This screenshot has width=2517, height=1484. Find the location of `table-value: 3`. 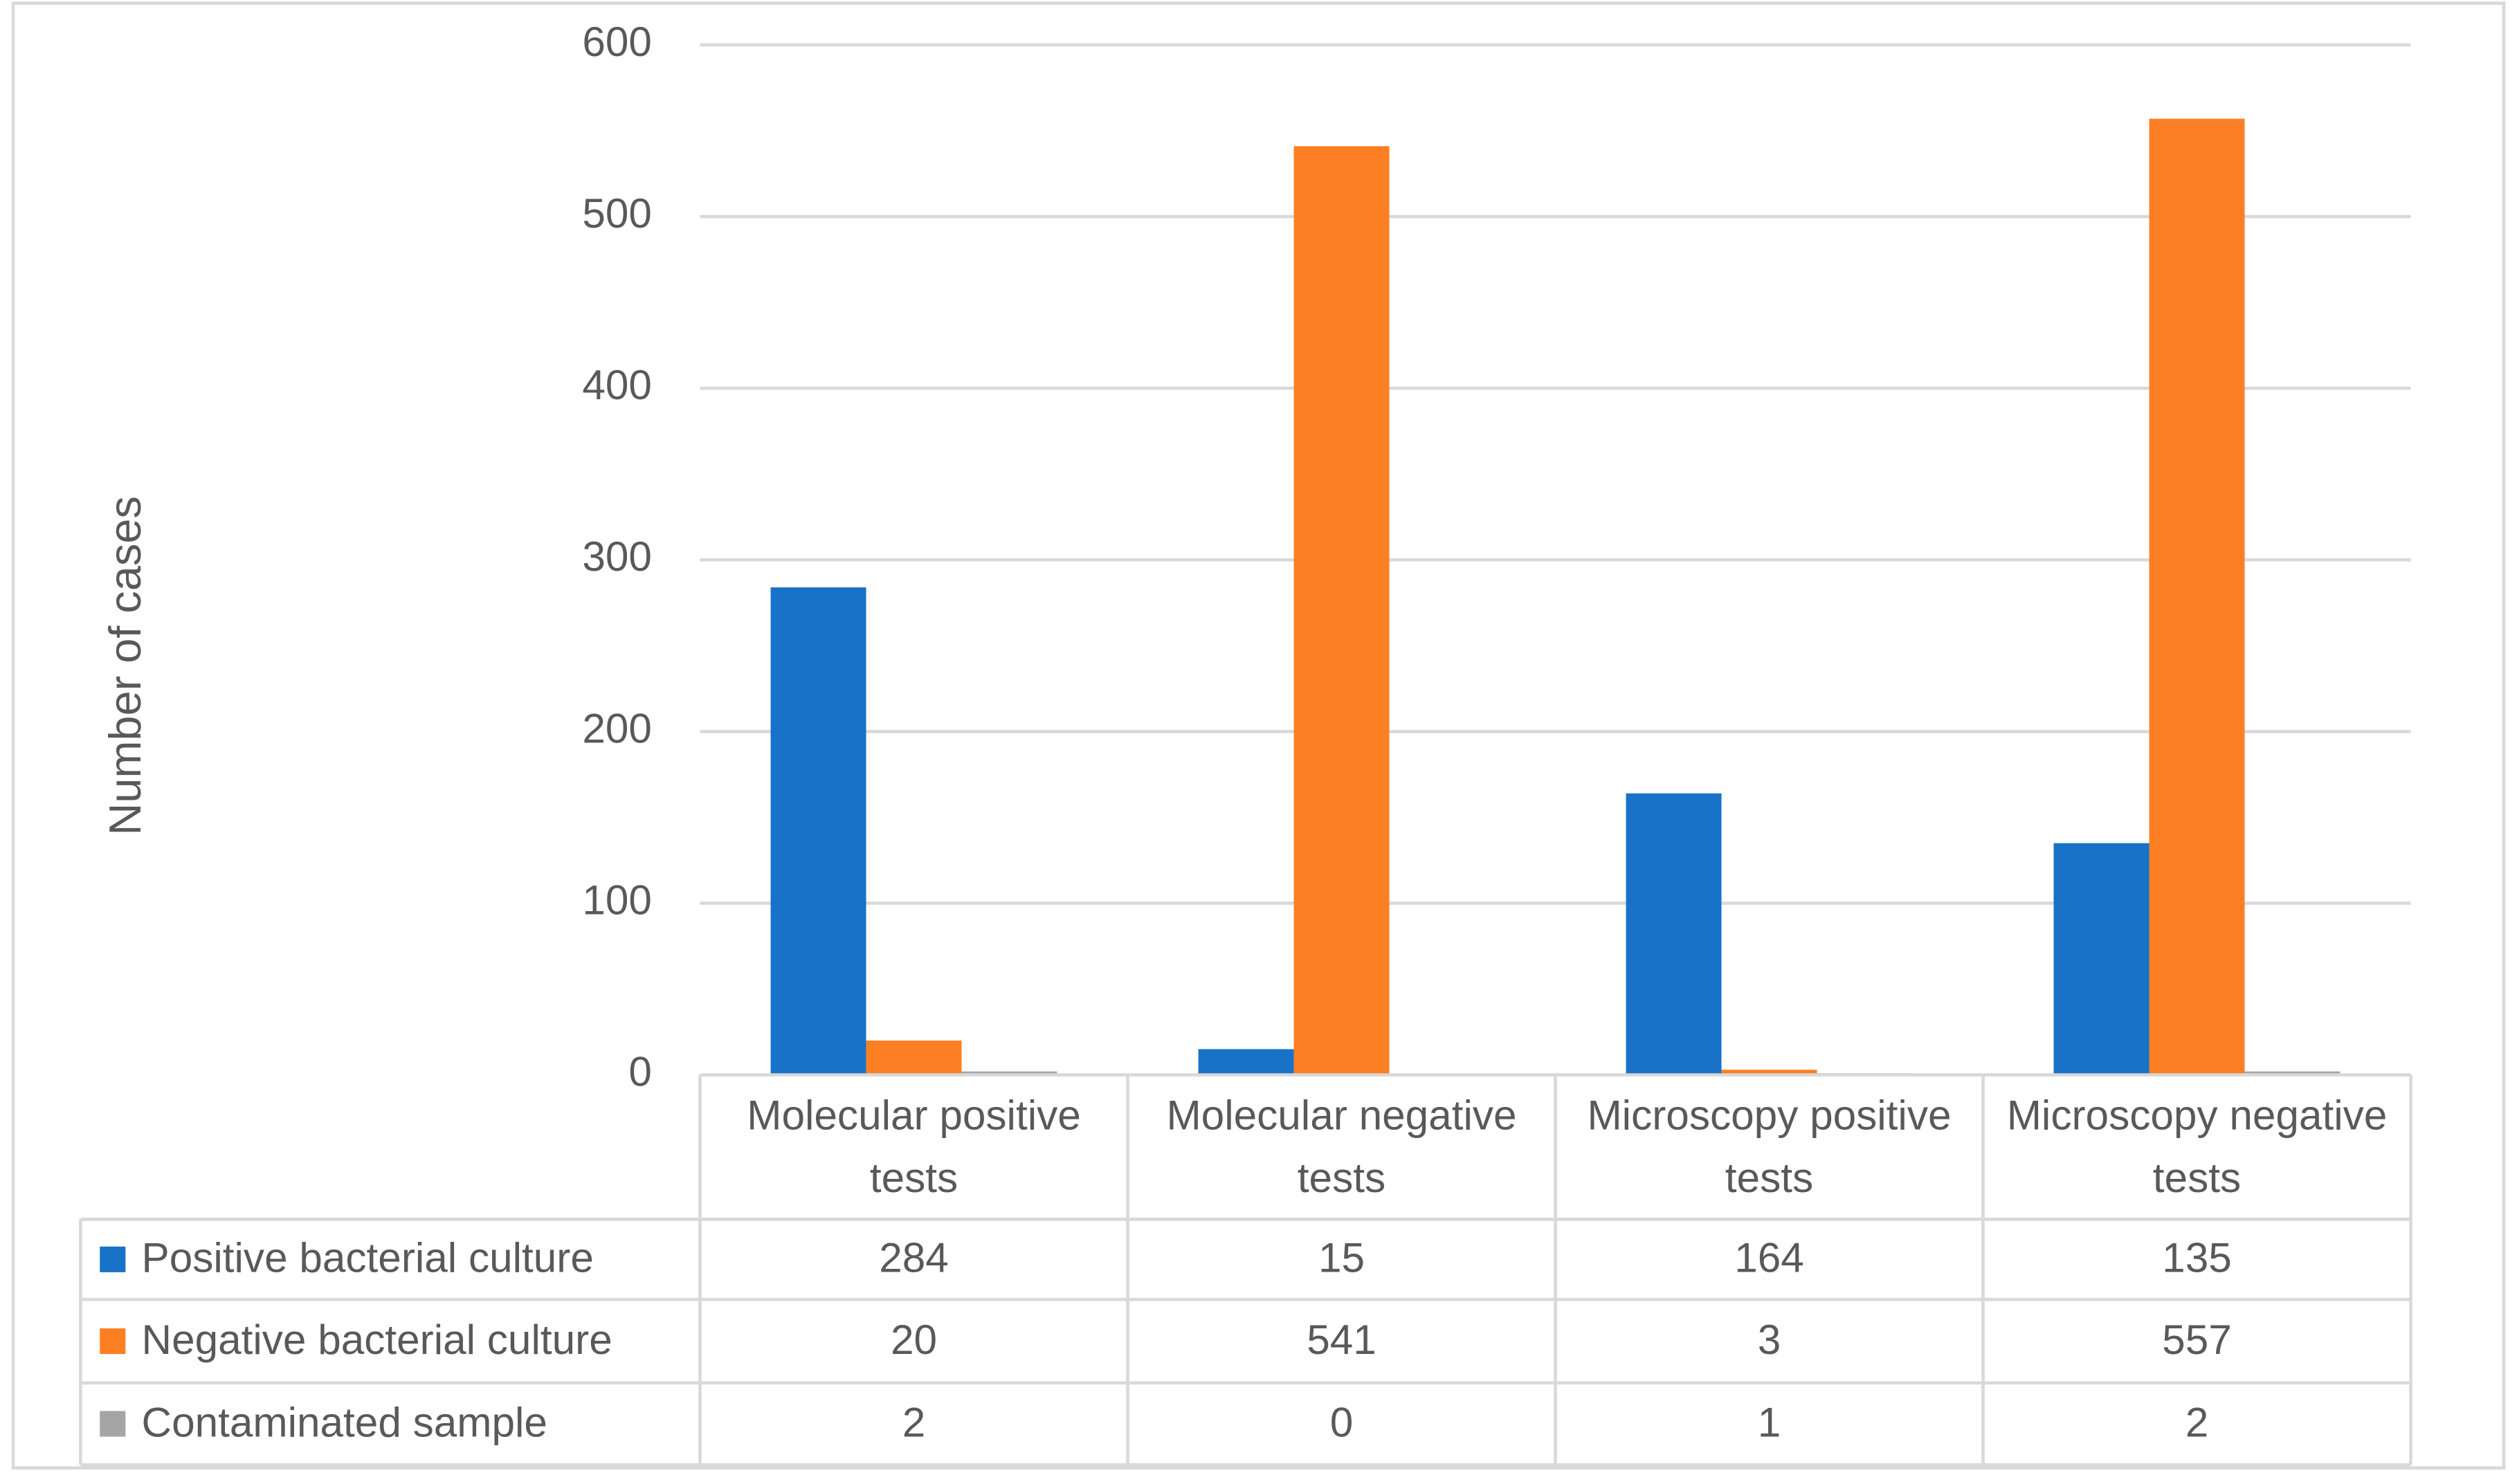

table-value: 3 is located at coordinates (1769, 1339).